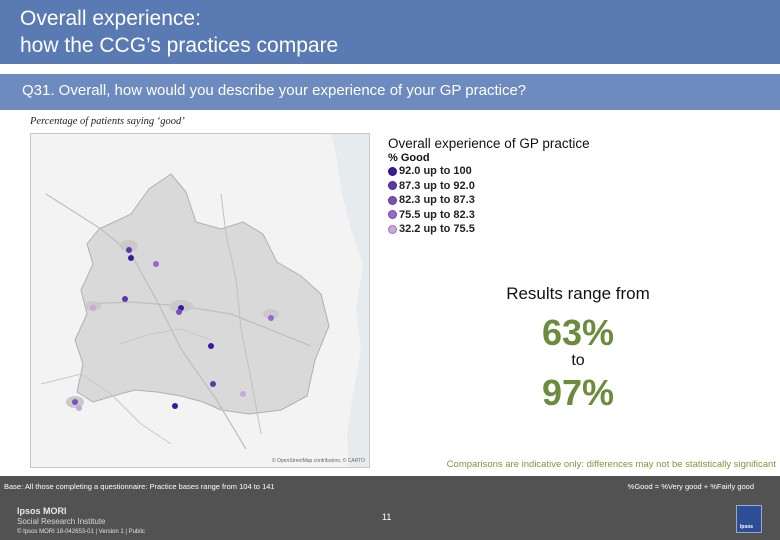 The image size is (780, 540). I want to click on page-title-line1: Overall experience:, so click(110, 18).